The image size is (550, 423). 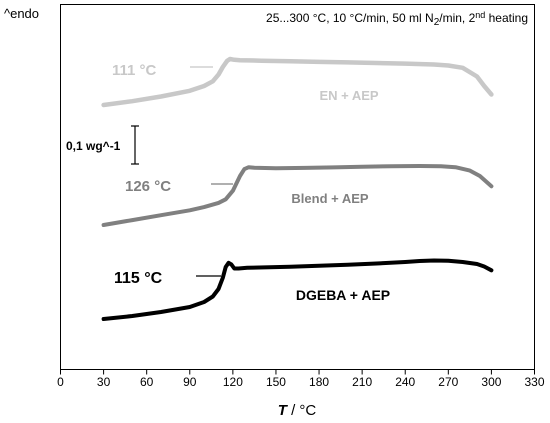 I want to click on conditions-sub: 2, so click(x=437, y=22).